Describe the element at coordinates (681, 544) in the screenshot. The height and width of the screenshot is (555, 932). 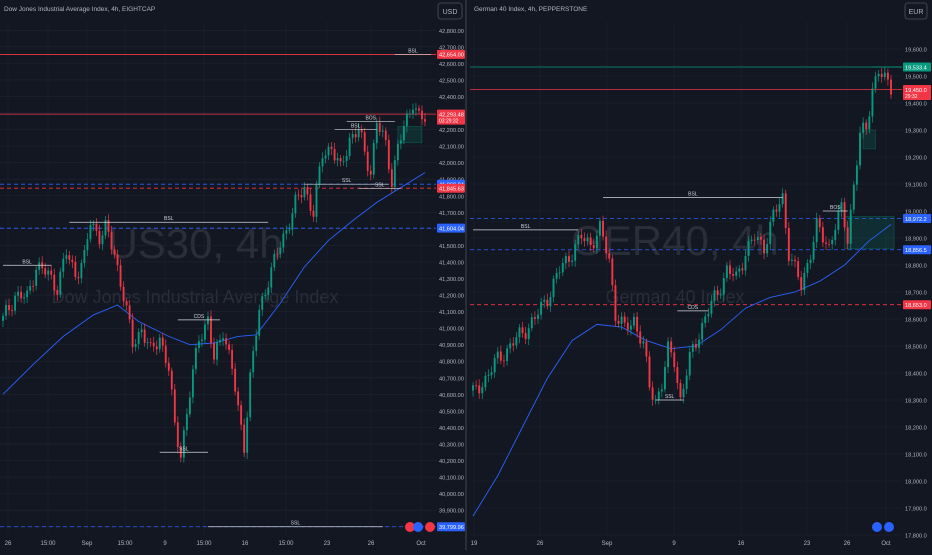
I see `ger40-time-axis: 19 26 Sep 9 16 23 26 Oct` at that location.